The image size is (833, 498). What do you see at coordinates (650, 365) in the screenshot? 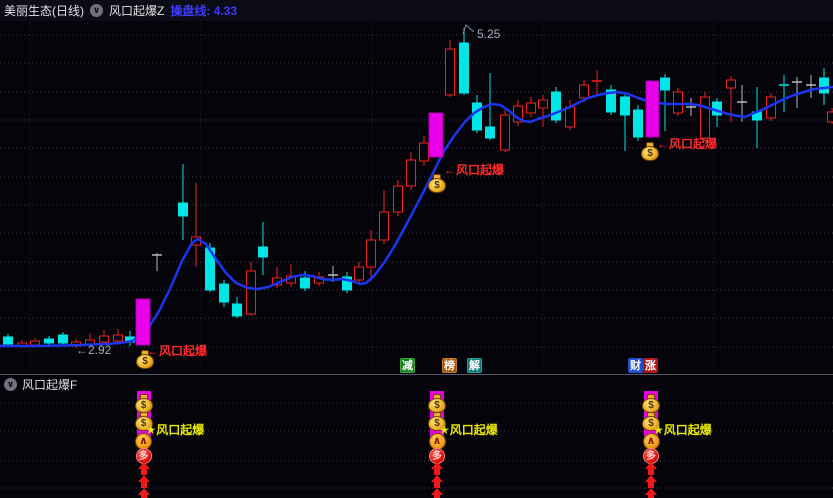
I see `event-badge: 涨` at bounding box center [650, 365].